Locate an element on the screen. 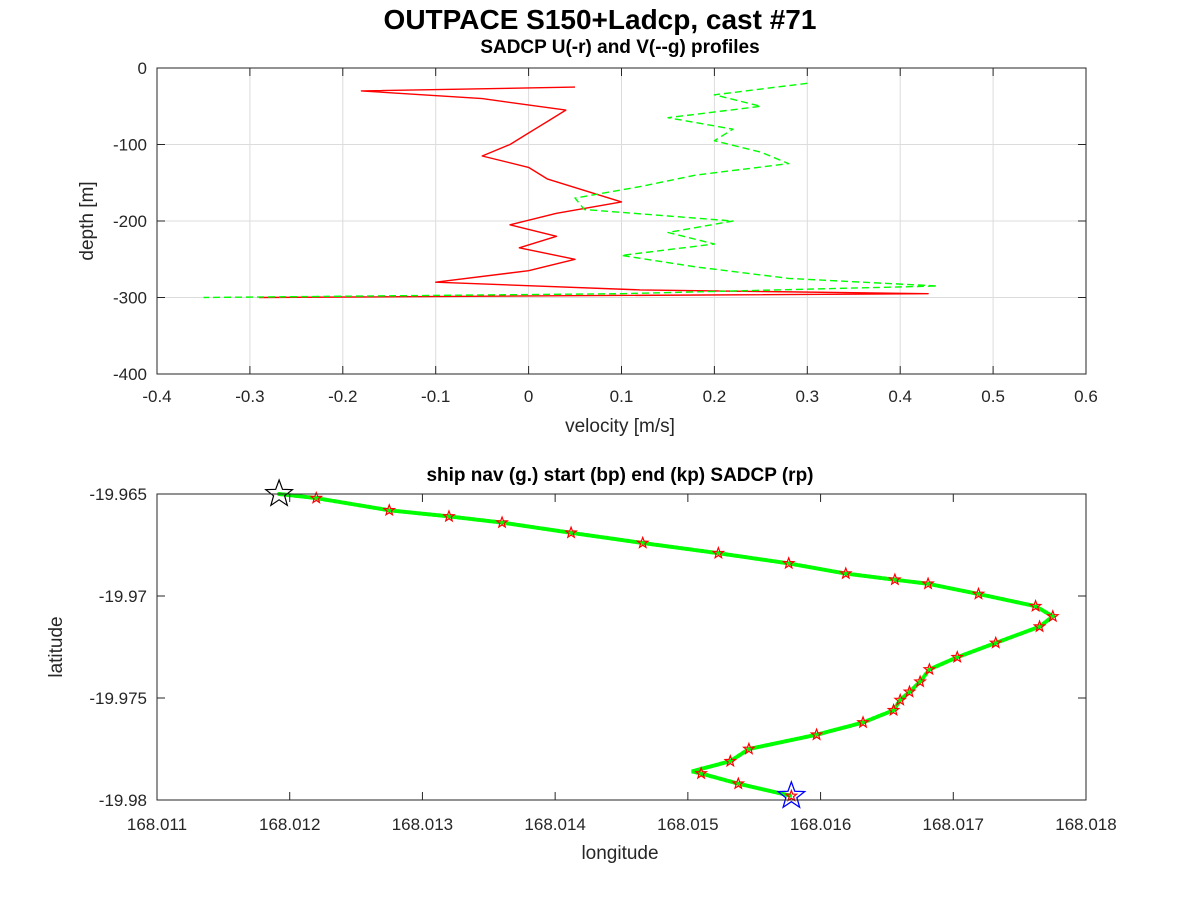 The image size is (1200, 900). plot1-x-tick-label: -0.3 is located at coordinates (249, 396).